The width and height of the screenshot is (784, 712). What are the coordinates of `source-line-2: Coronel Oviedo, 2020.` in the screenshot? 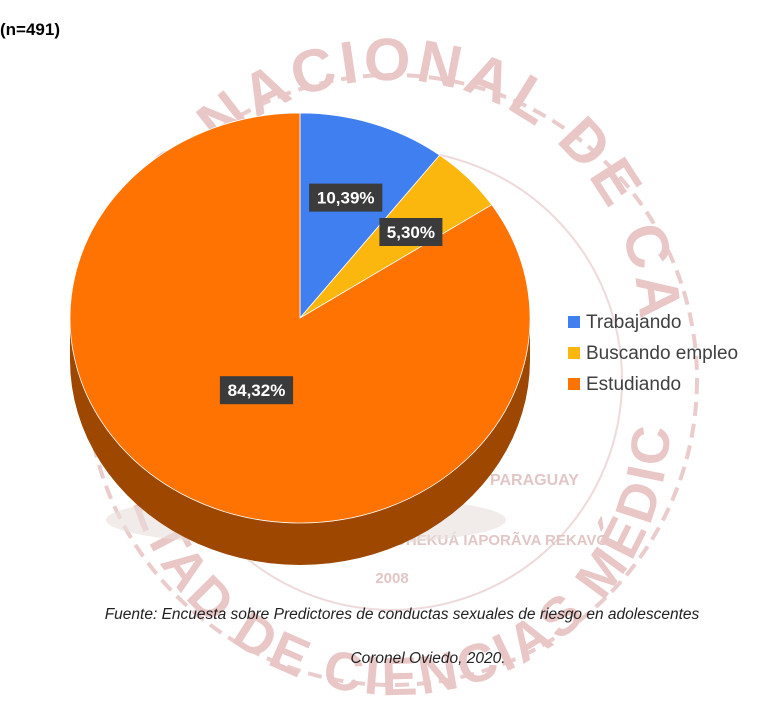 It's located at (428, 658).